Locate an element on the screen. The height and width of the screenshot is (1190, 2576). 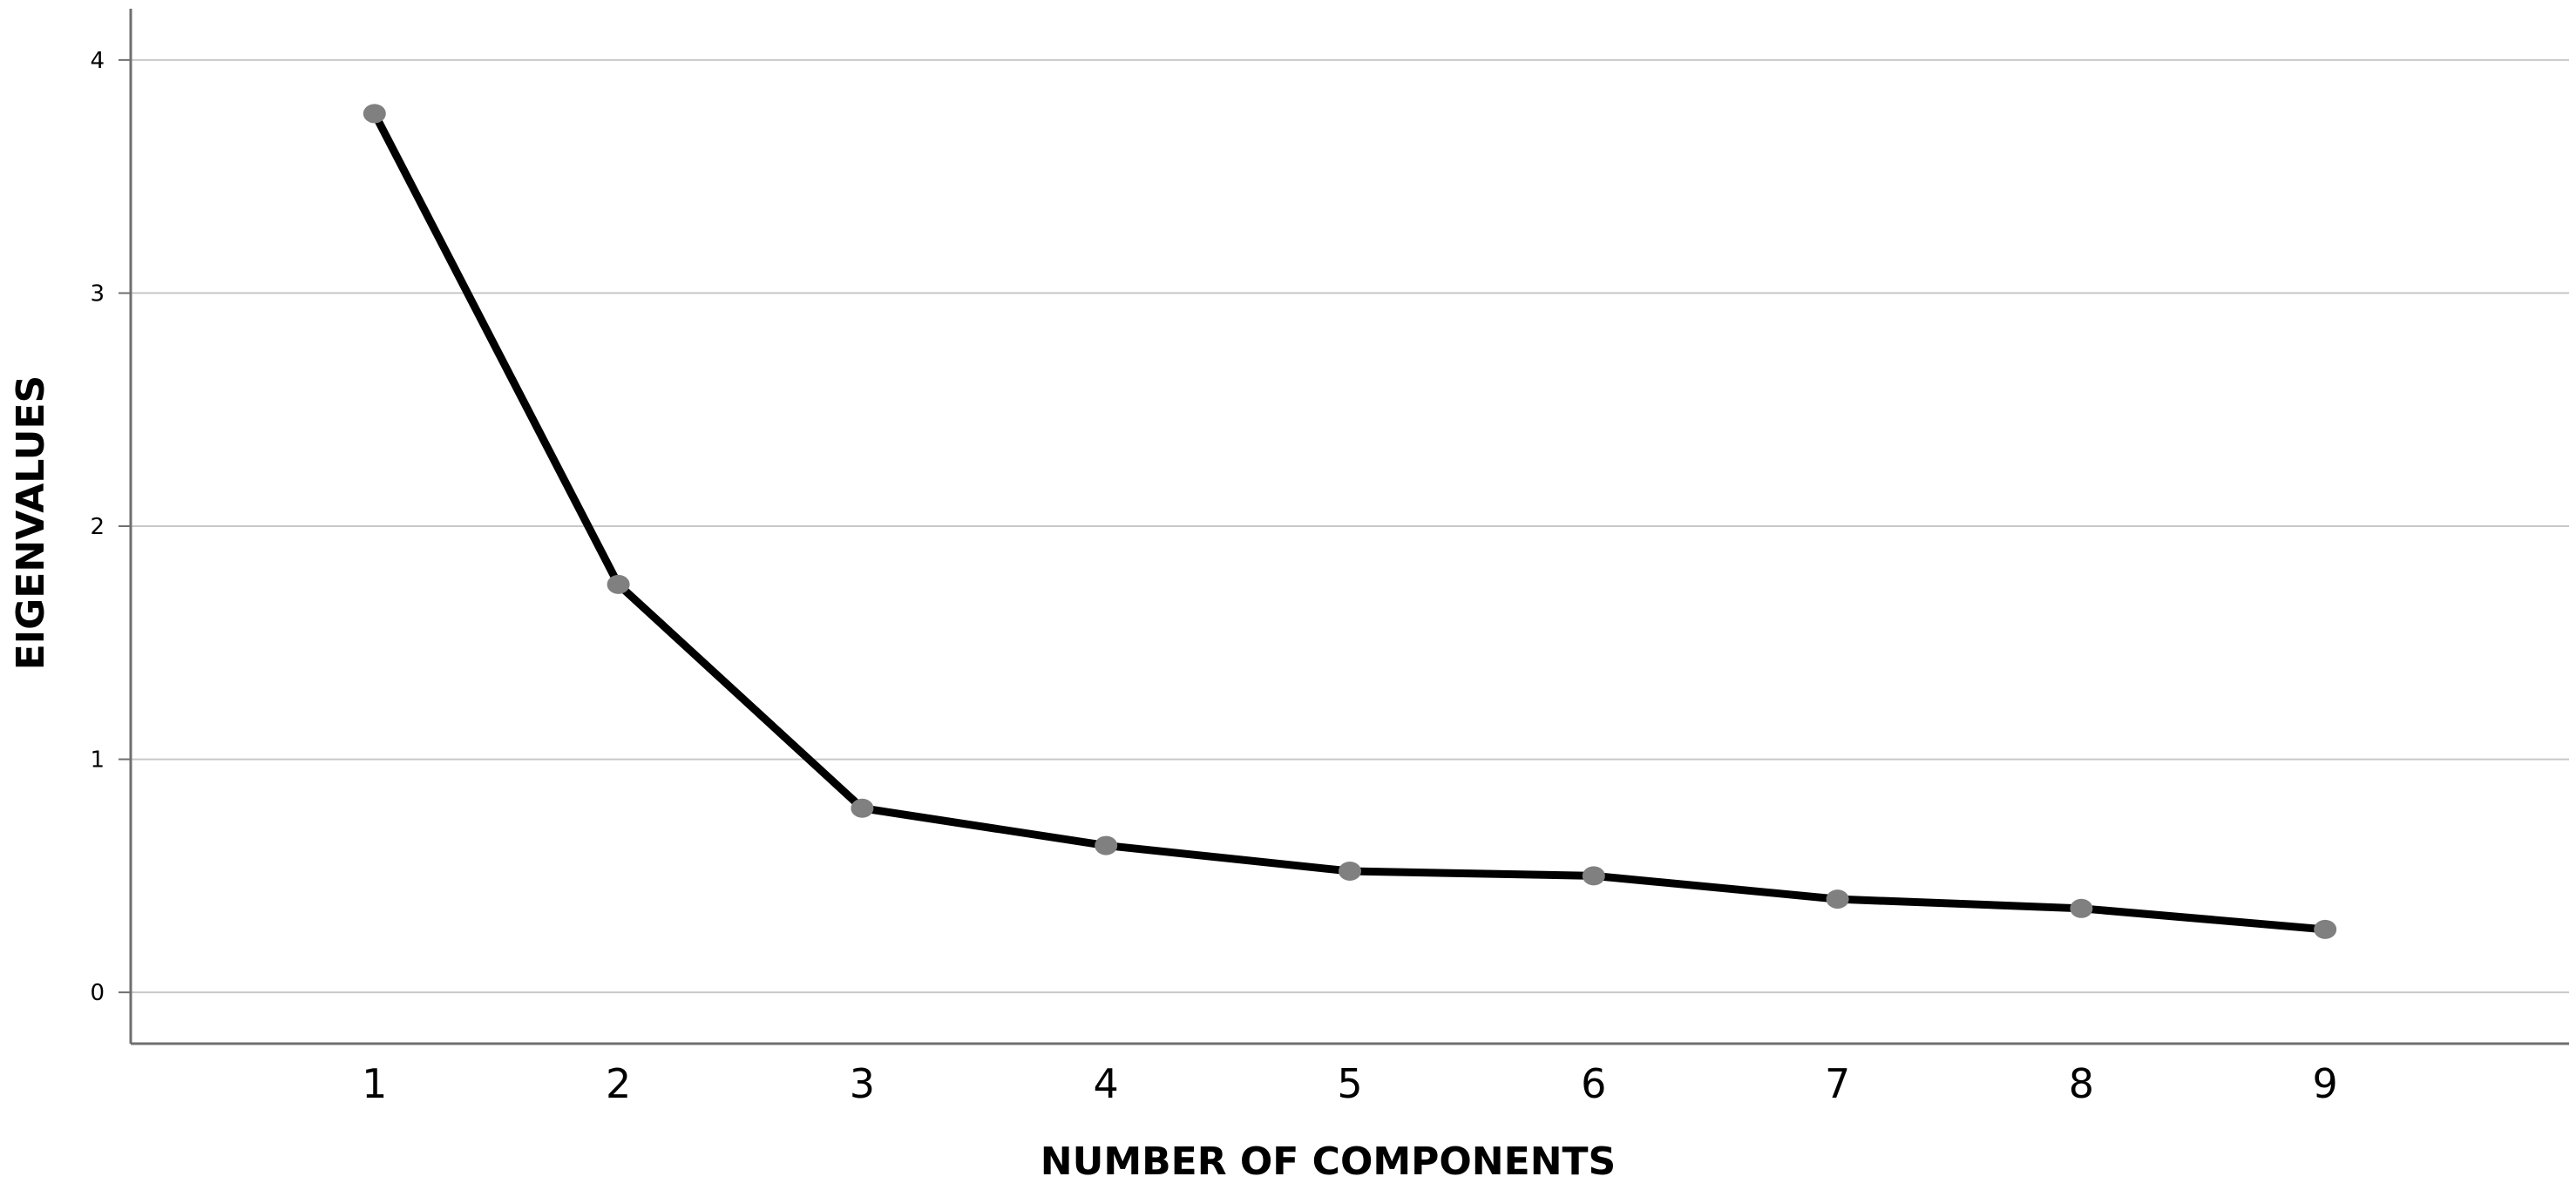
y-tick-label-3: 3 is located at coordinates (98, 294).